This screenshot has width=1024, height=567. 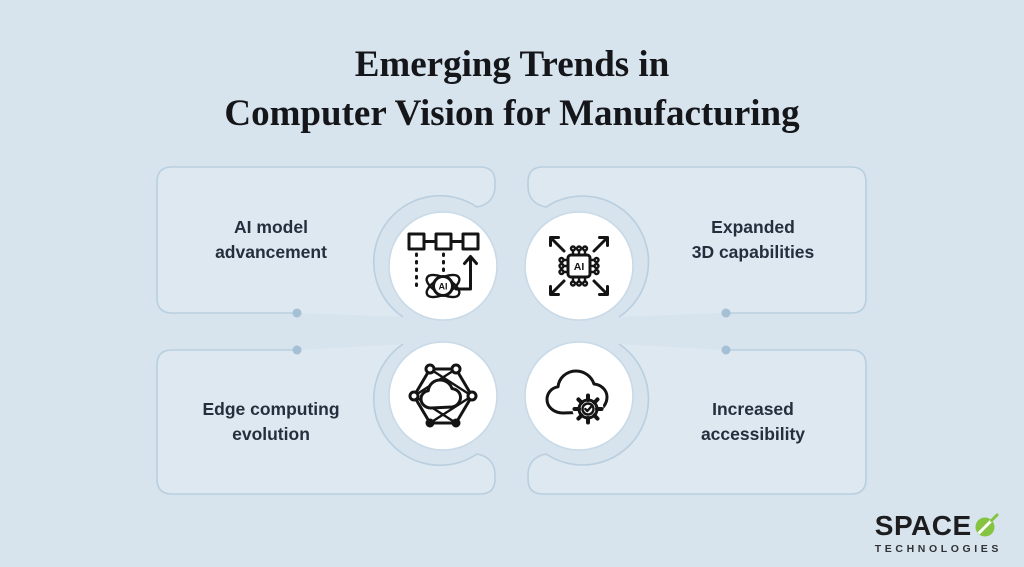 I want to click on increased-accessibility-icon, so click(x=577, y=397).